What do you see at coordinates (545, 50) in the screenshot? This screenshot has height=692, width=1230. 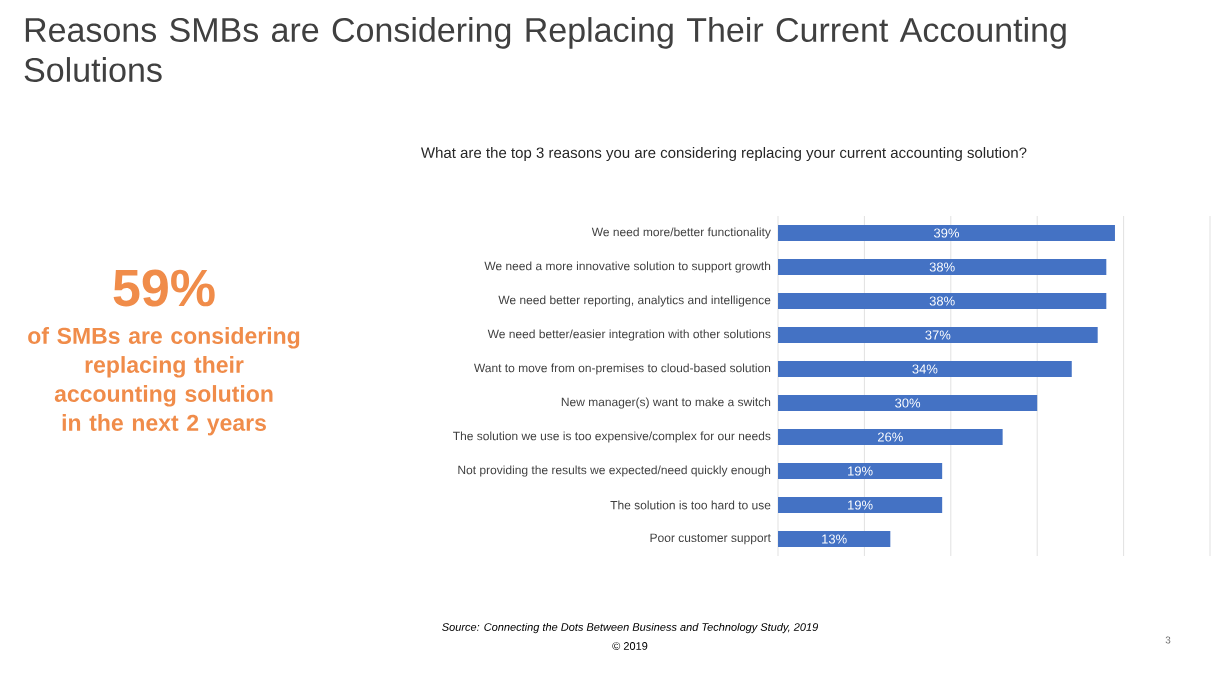 I see `chart-title: Reasons SMBs are Considering Replacing Their Current Accounting Solutions` at bounding box center [545, 50].